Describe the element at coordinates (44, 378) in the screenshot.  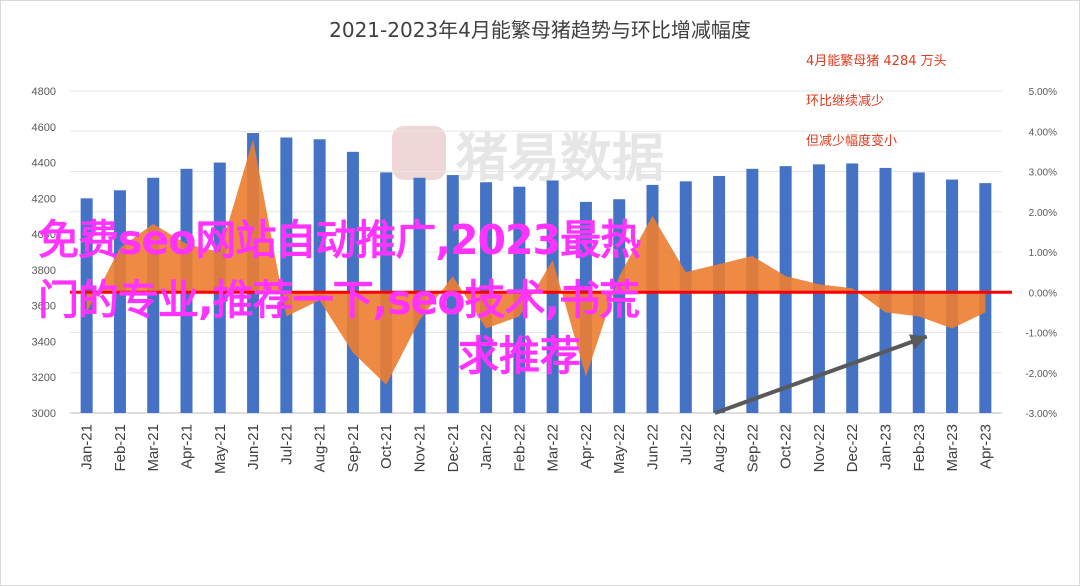
I see `y-left-tick-label: 3200` at that location.